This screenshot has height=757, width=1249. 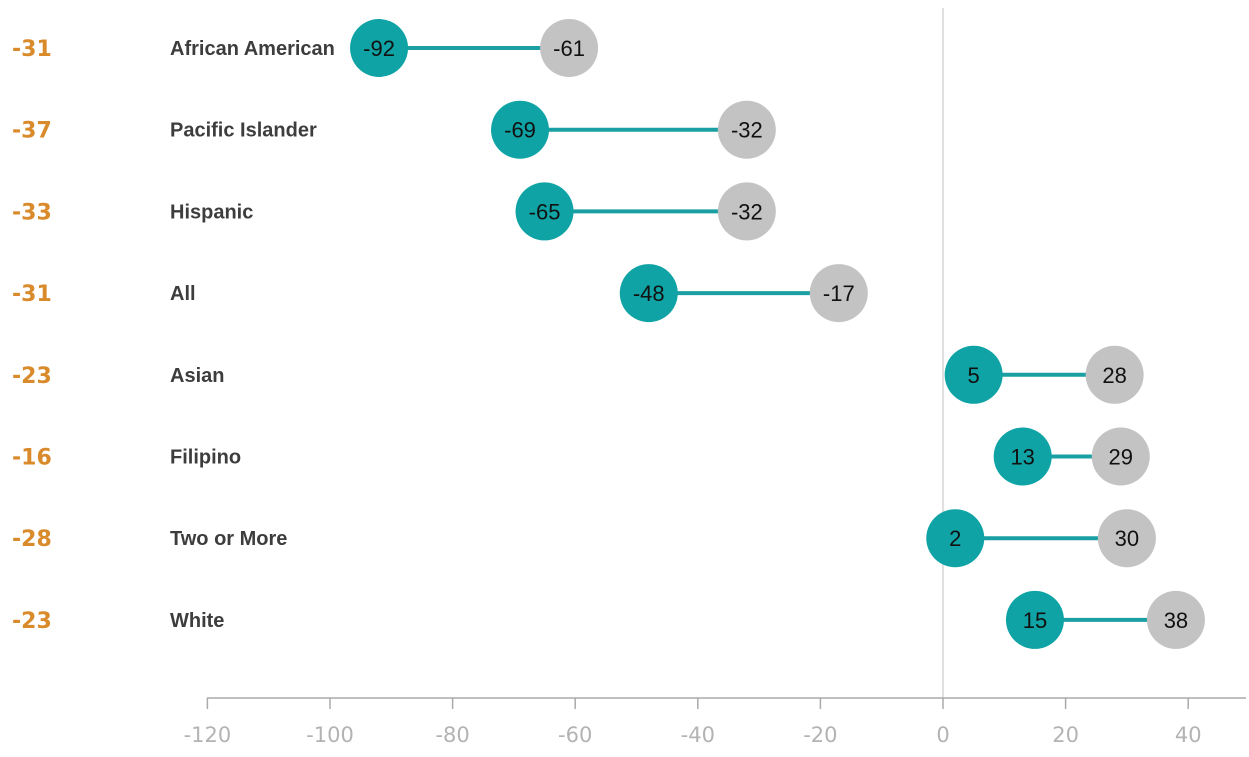 What do you see at coordinates (243, 131) in the screenshot?
I see `category-label: Pacific Islander` at bounding box center [243, 131].